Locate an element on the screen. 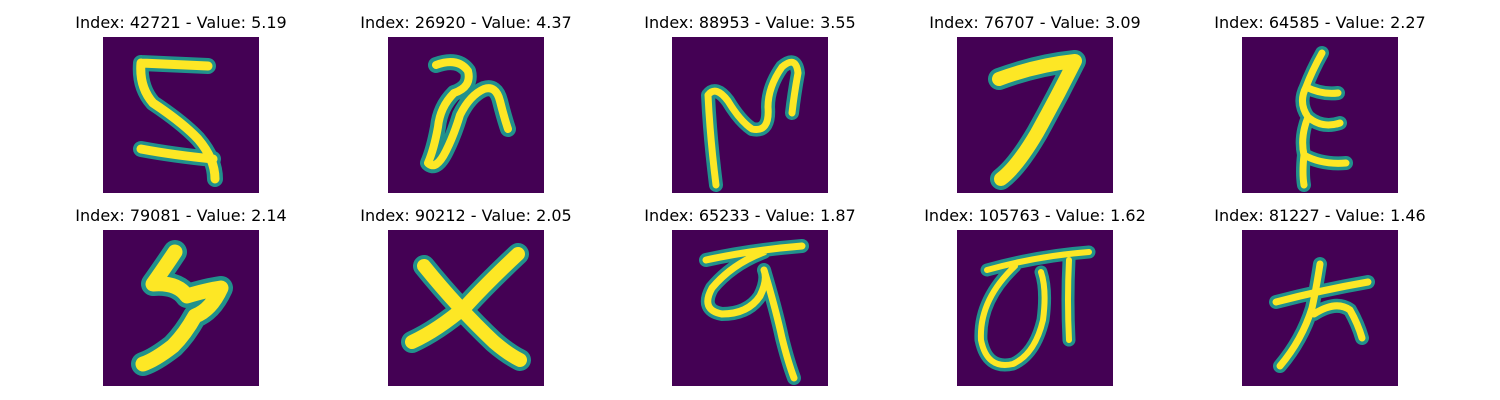 The height and width of the screenshot is (400, 1500). image-title: Index: 79081 - Value: 2.14 is located at coordinates (181, 215).